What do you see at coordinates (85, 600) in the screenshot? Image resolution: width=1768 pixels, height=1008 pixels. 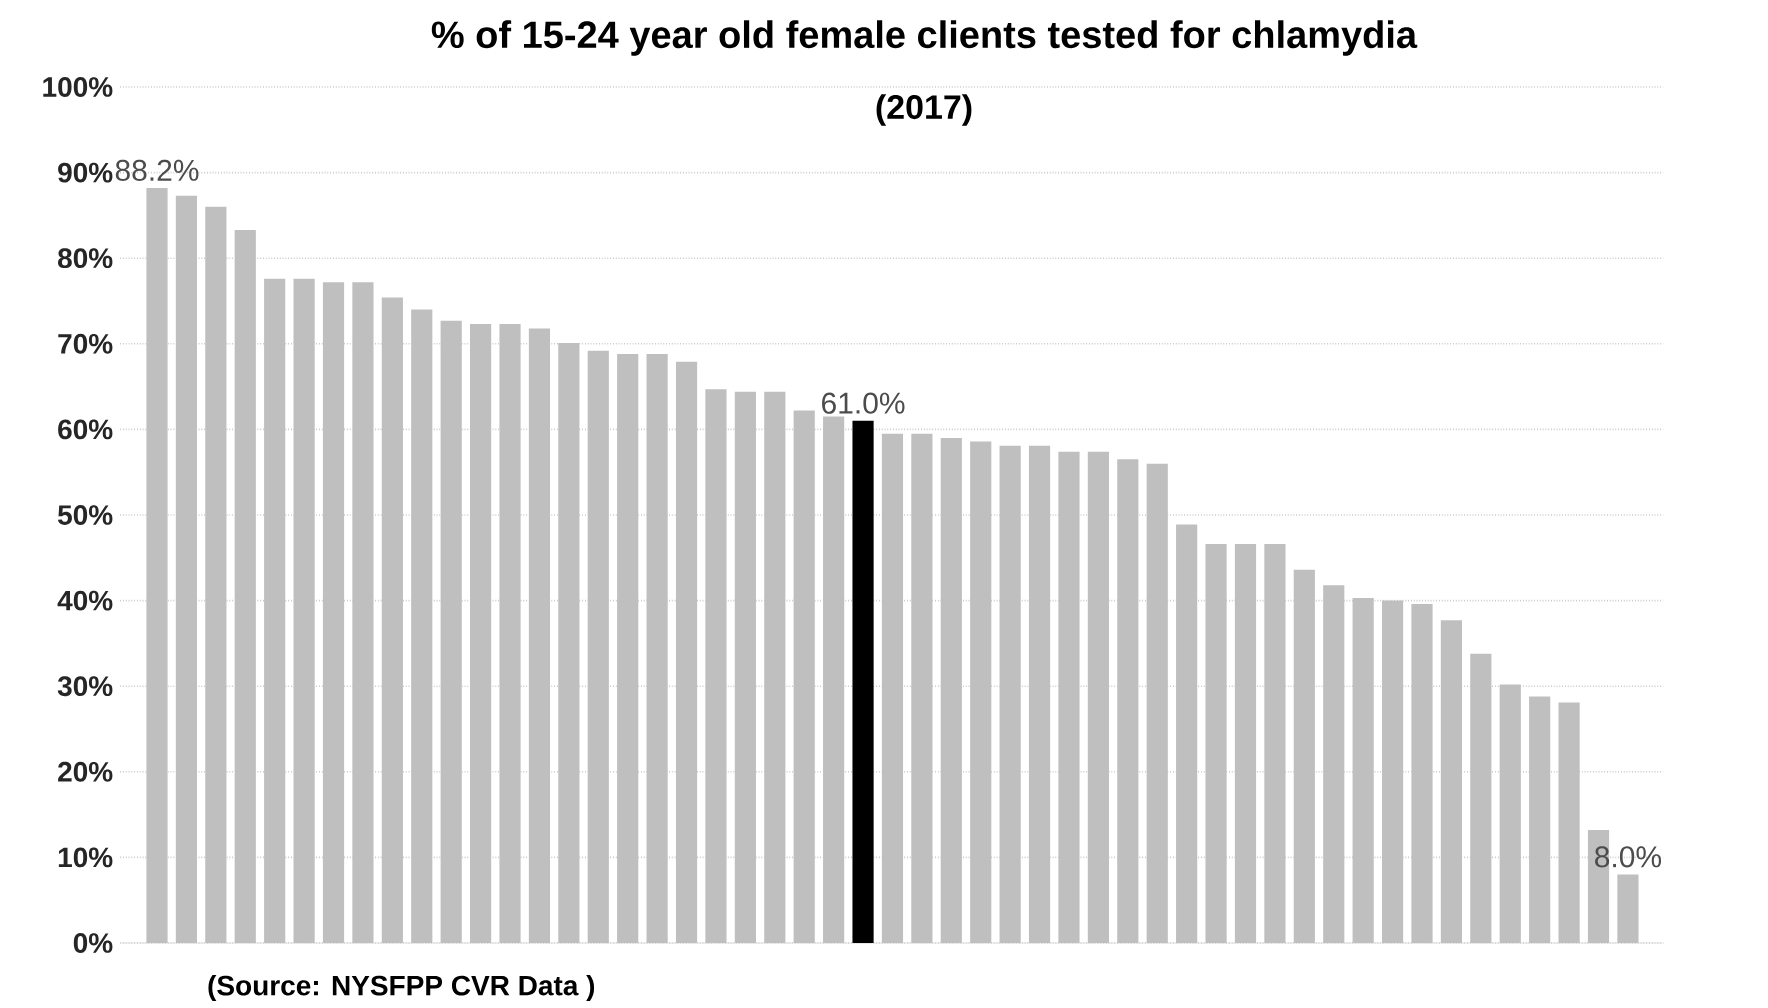 I see `y-tick-label: 40%` at bounding box center [85, 600].